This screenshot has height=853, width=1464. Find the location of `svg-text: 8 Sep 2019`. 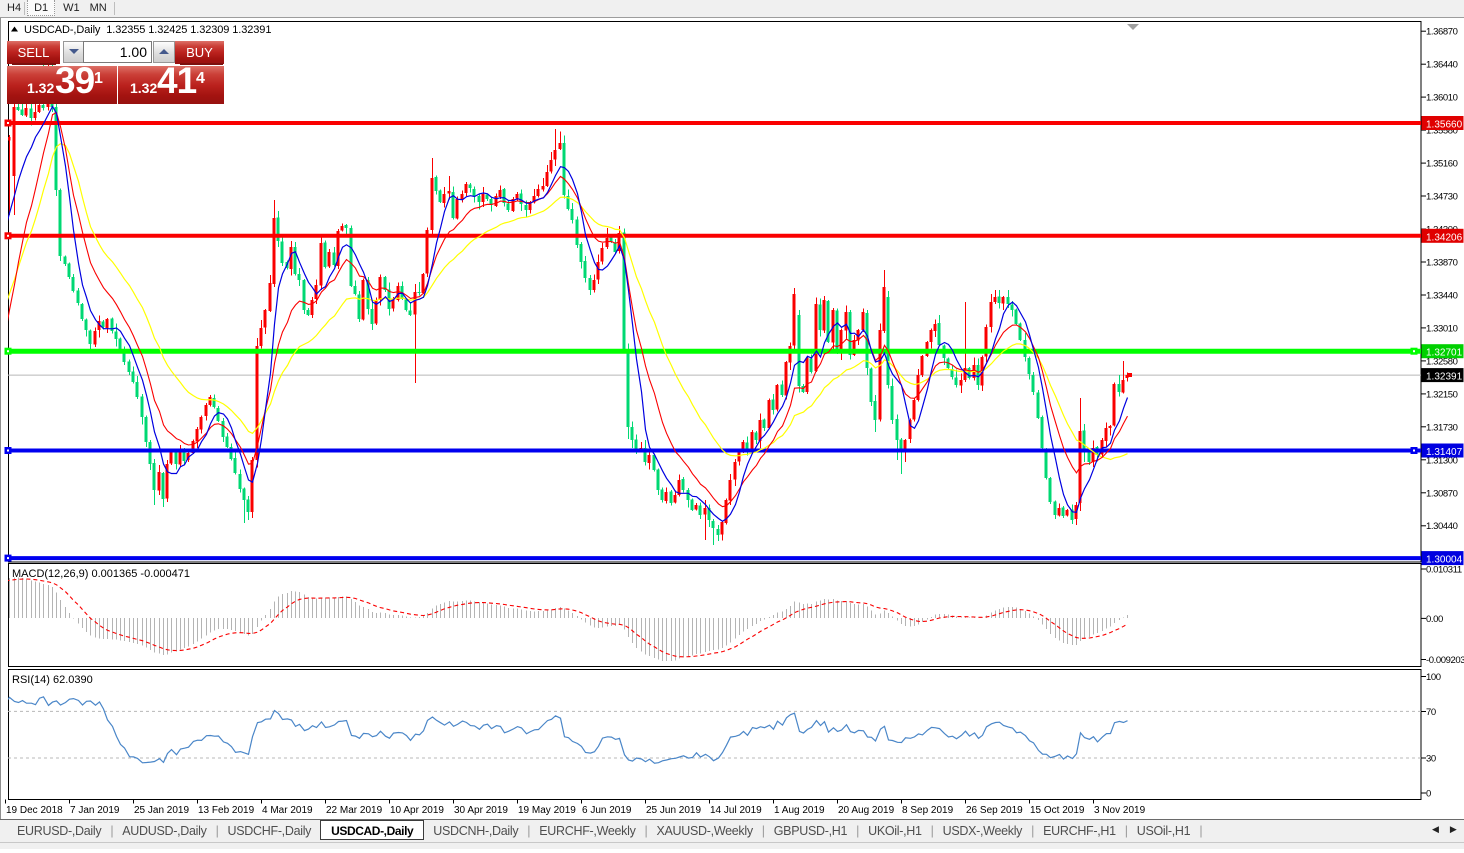

svg-text: 8 Sep 2019 is located at coordinates (928, 810).